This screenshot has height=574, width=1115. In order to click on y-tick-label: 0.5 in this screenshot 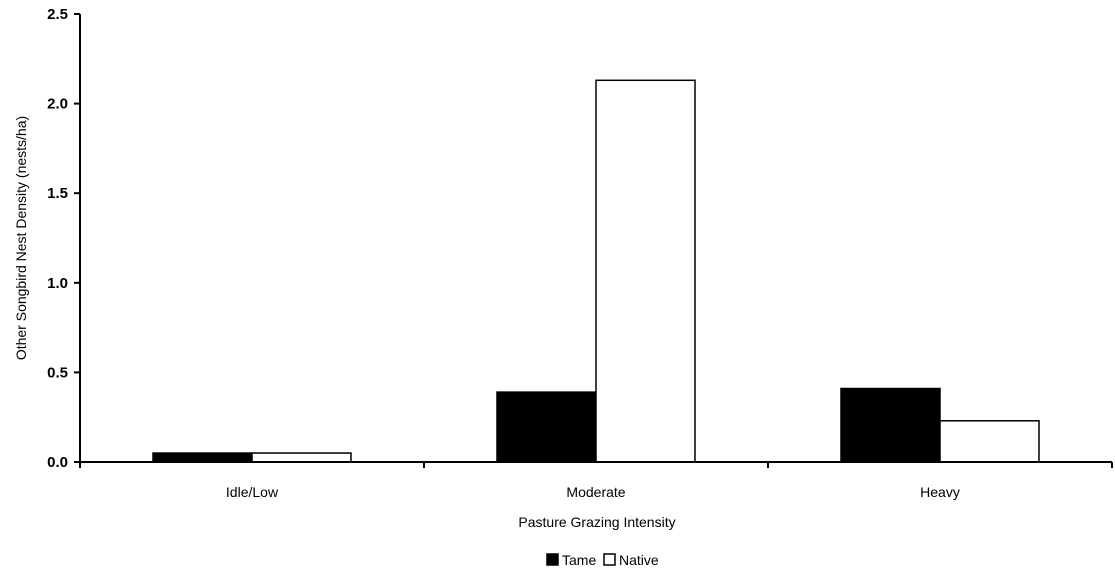, I will do `click(57, 372)`.